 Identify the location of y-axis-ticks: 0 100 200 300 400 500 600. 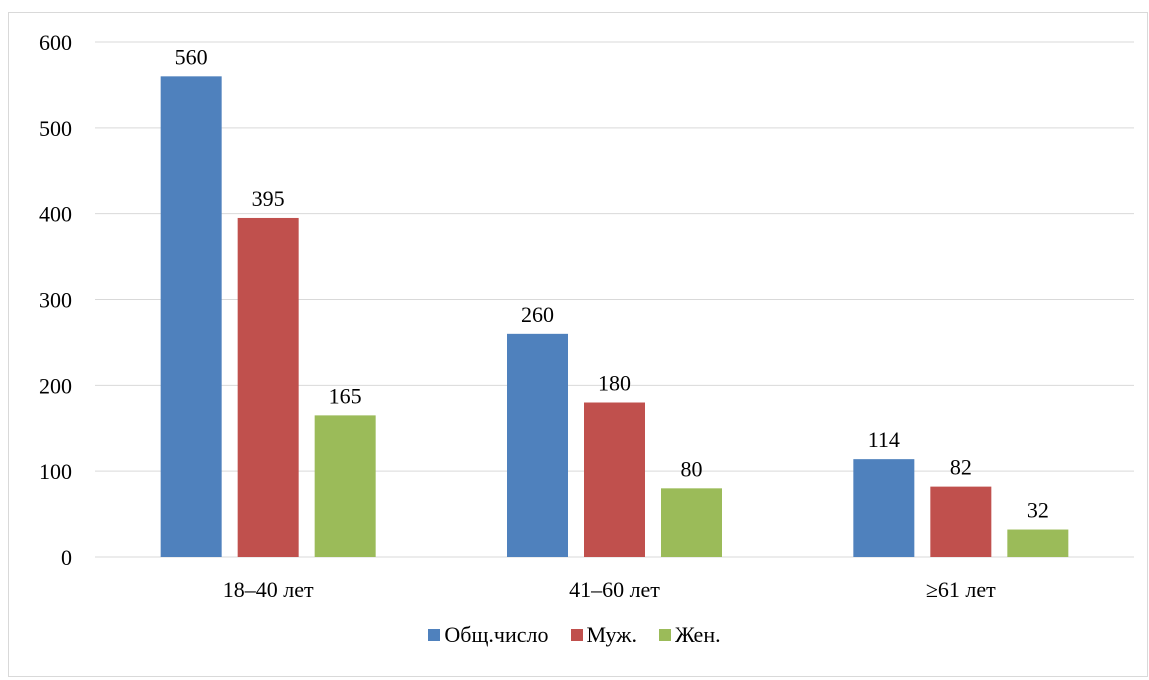
(55, 300).